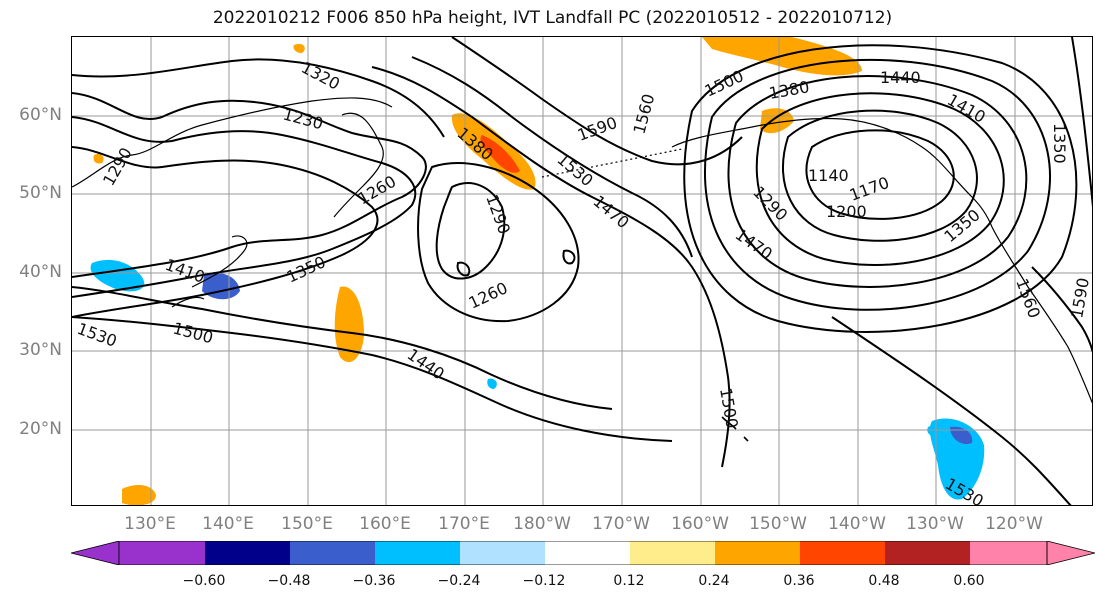 The width and height of the screenshot is (1105, 601). What do you see at coordinates (778, 524) in the screenshot?
I see `lon-label-150w: 150°W` at bounding box center [778, 524].